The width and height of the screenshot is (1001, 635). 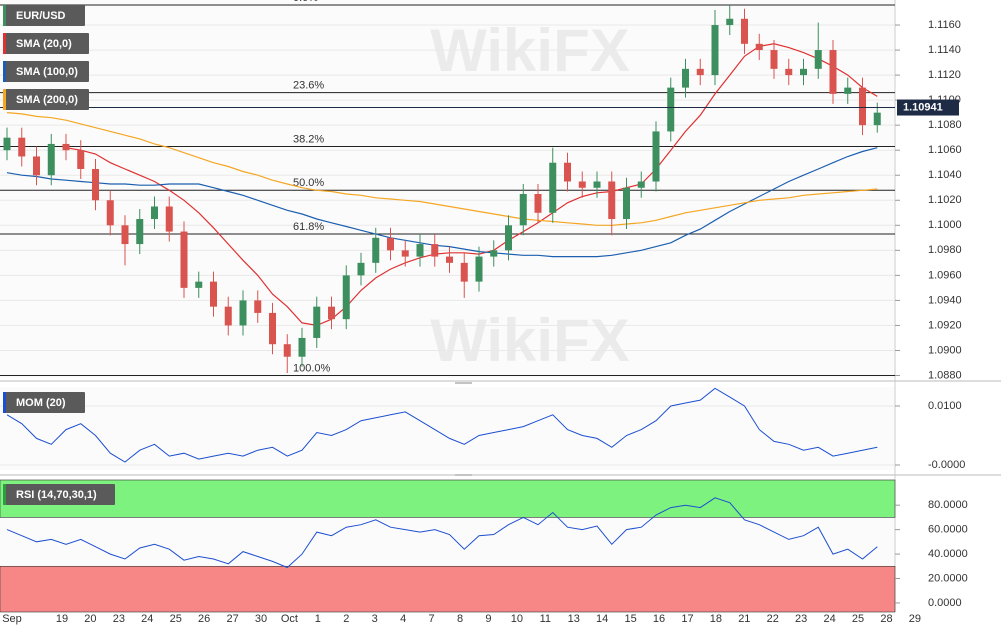 I want to click on momentum-panel, so click(x=447, y=428).